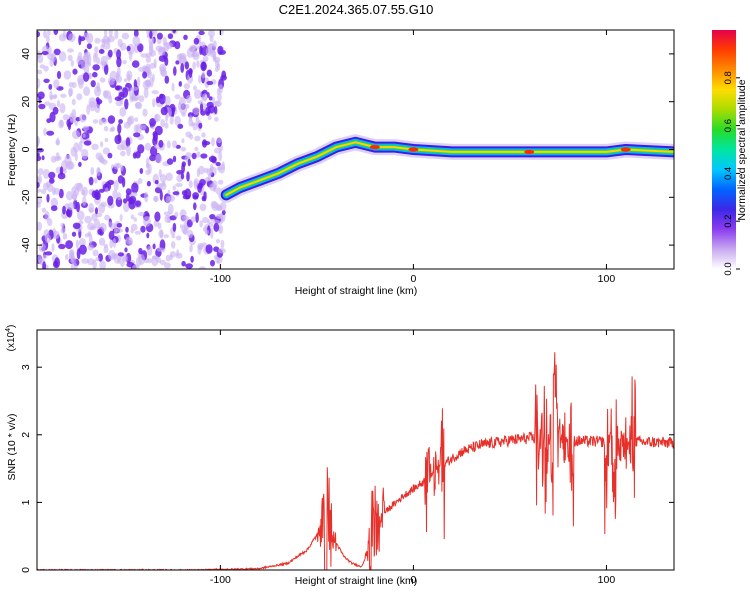  I want to click on snr-multiplier: (x104), so click(11, 338).